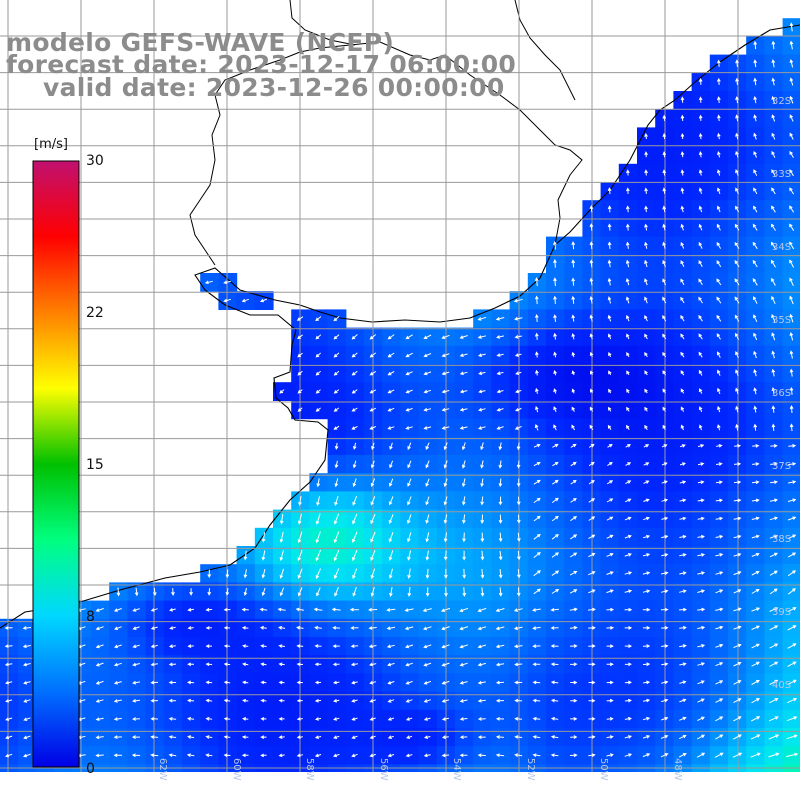  What do you see at coordinates (781, 174) in the screenshot?
I see `latitude-label: 33S` at bounding box center [781, 174].